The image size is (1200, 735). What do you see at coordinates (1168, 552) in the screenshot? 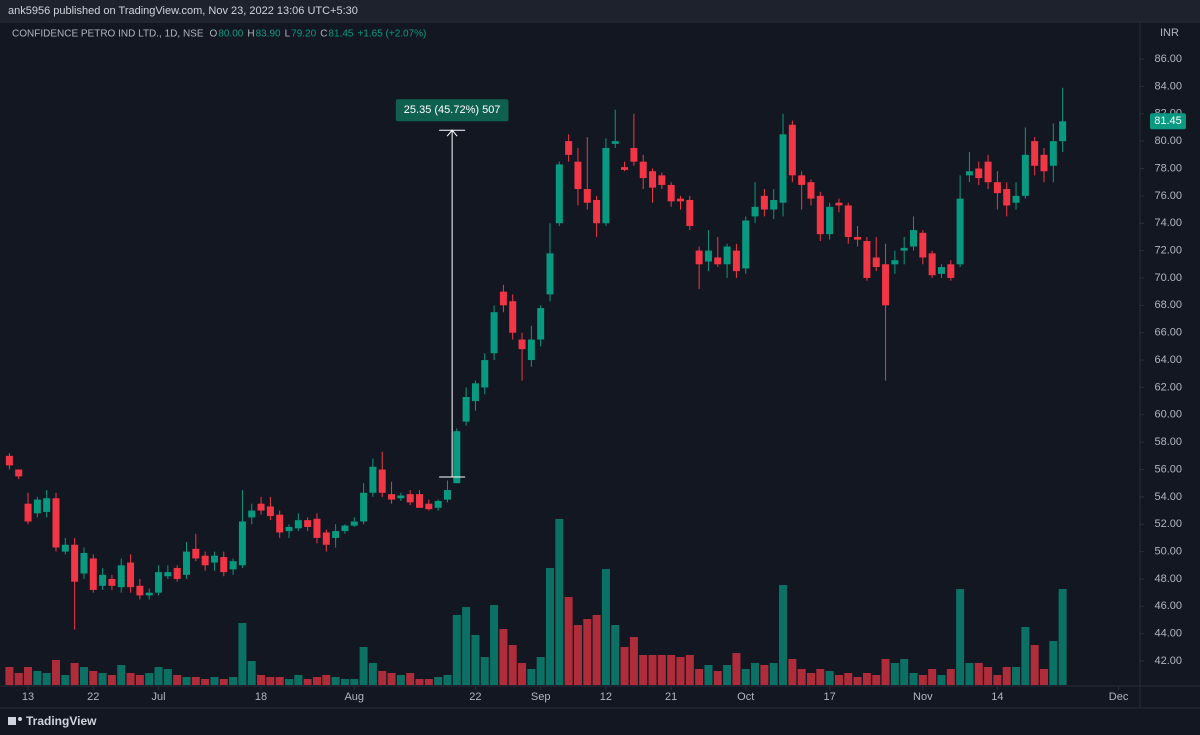
I see `y-tick-label: 50.00` at bounding box center [1168, 552].